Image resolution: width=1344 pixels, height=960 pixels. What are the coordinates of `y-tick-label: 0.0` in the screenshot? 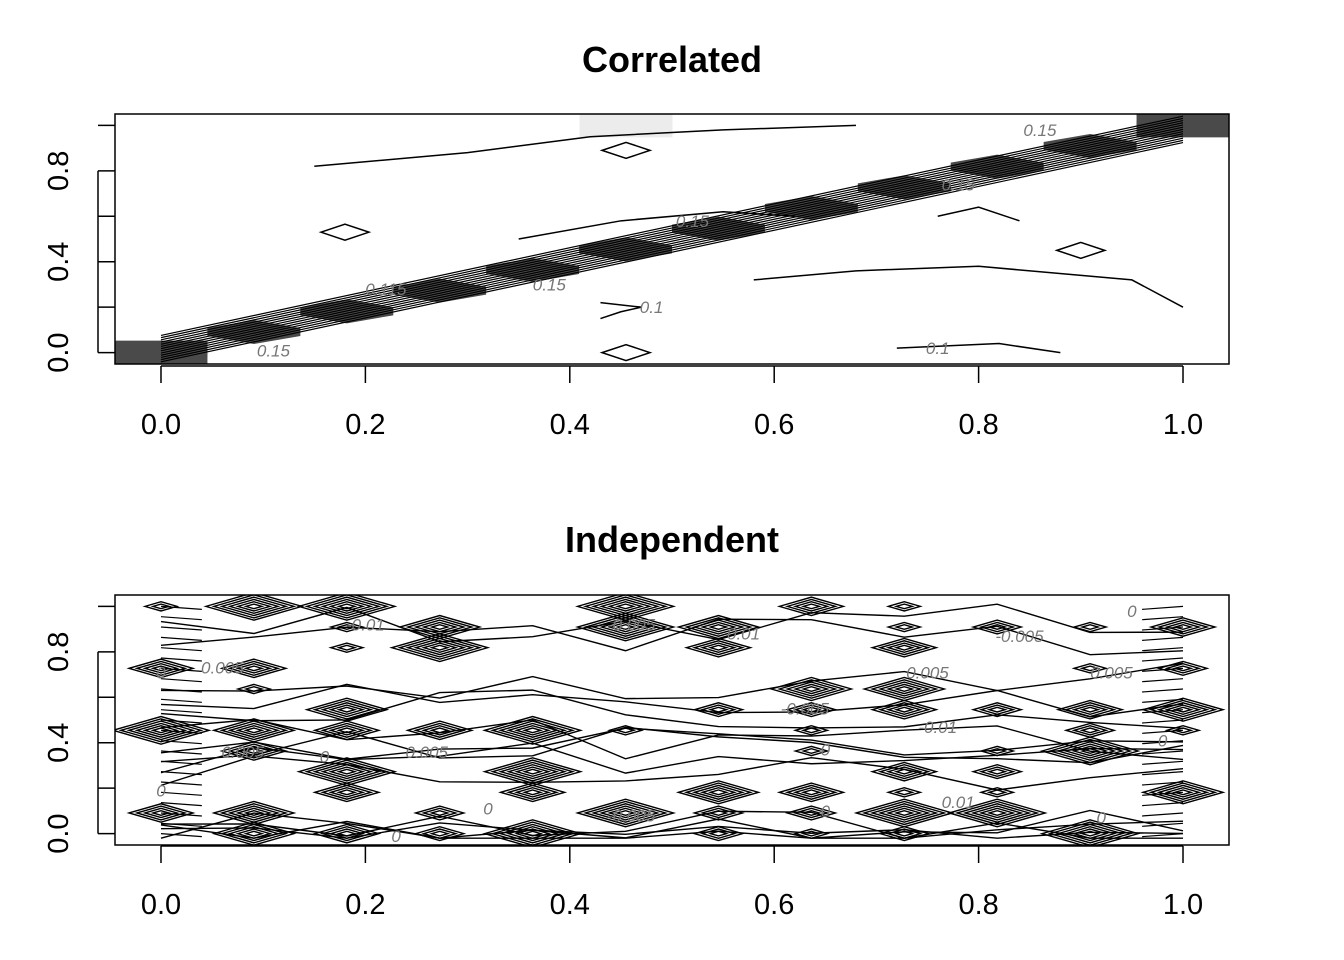 It's located at (59, 352).